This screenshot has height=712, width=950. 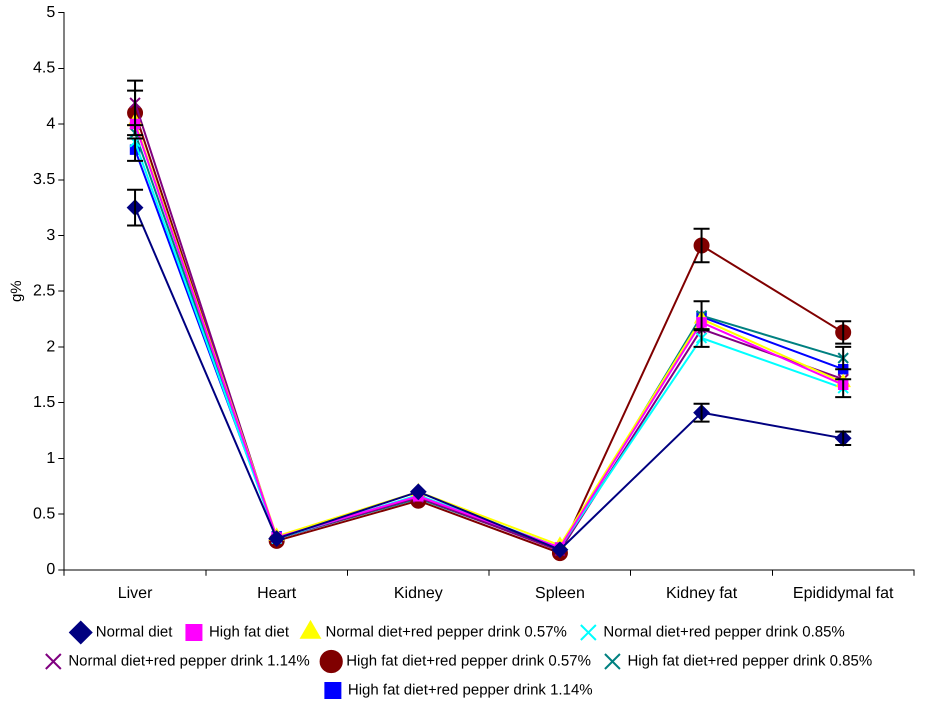 What do you see at coordinates (446, 632) in the screenshot?
I see `legend-label: Normal diet+red pepper drink 0.57%` at bounding box center [446, 632].